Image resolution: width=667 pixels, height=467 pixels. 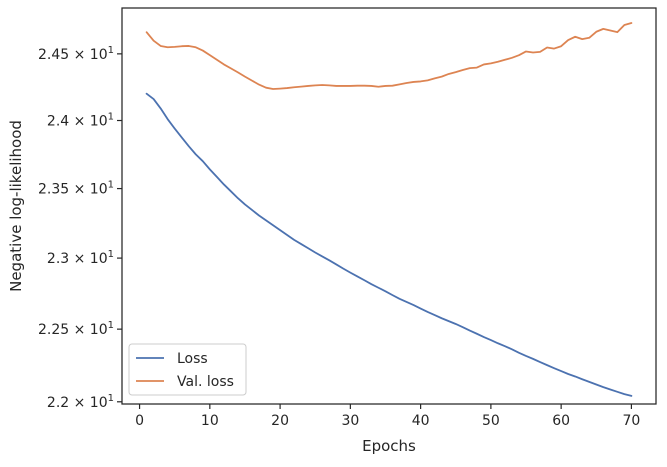 I want to click on legend-box, so click(x=187, y=369).